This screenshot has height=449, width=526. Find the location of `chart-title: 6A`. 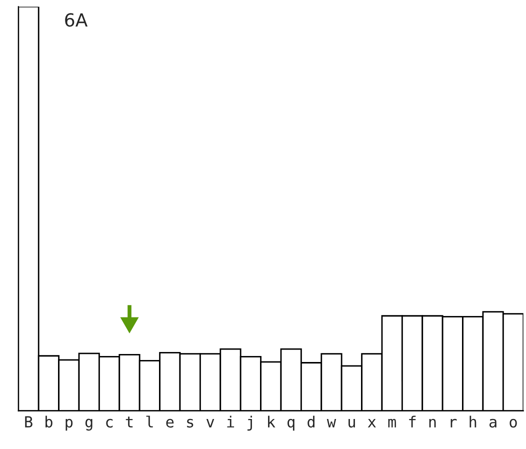

chart-title: 6A is located at coordinates (76, 20).